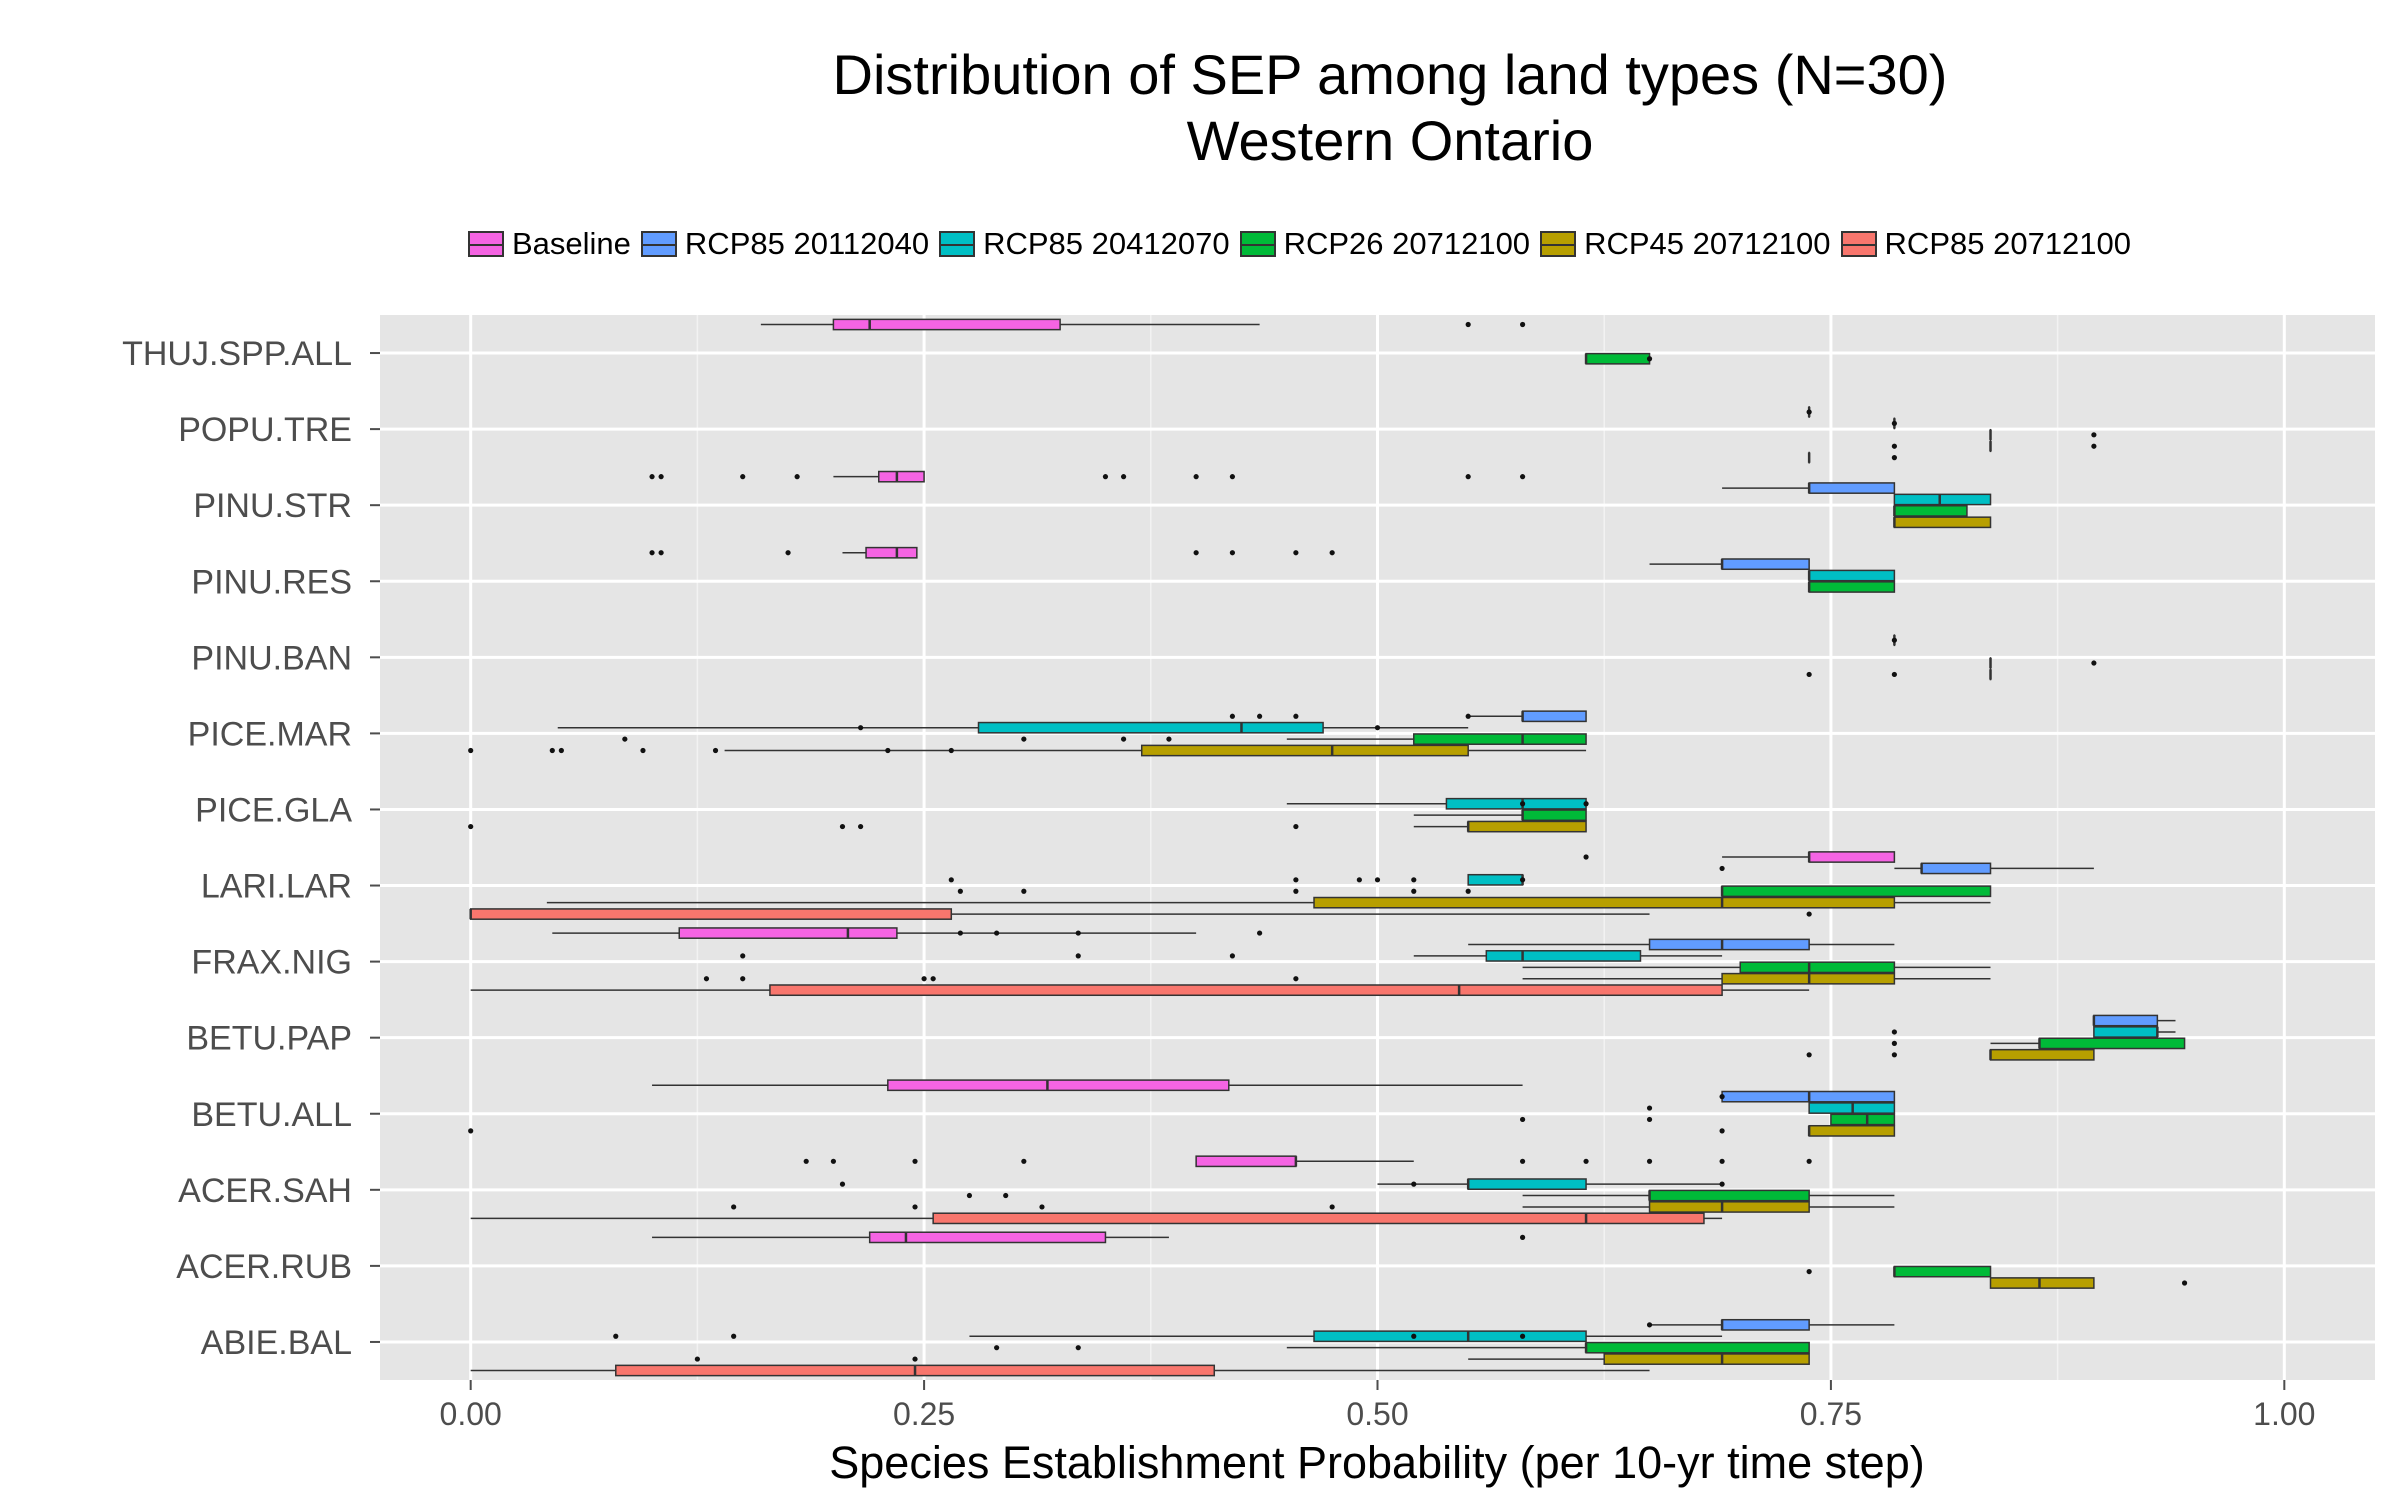  What do you see at coordinates (271, 658) in the screenshot?
I see `y-tick-label: PINU.BAN` at bounding box center [271, 658].